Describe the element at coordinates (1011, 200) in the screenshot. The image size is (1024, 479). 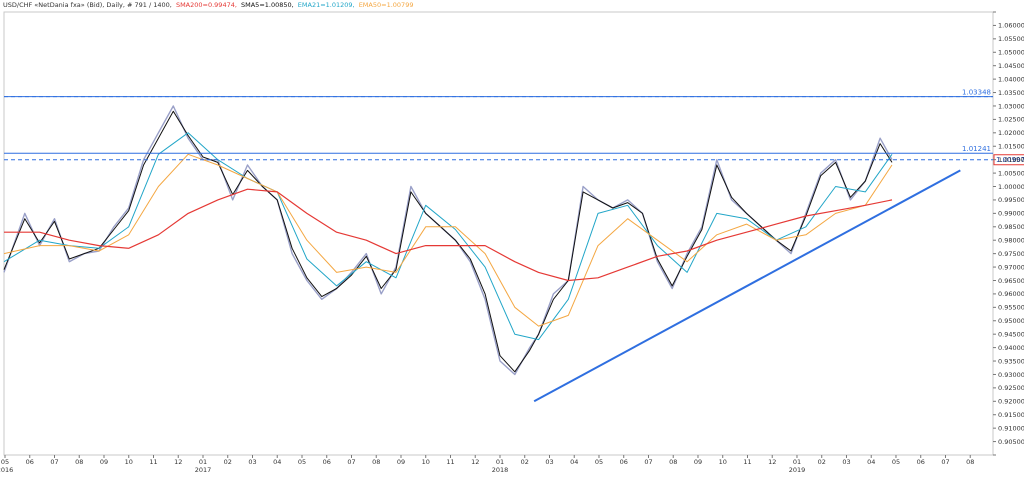
I see `y-tick-label: 0.99500` at that location.